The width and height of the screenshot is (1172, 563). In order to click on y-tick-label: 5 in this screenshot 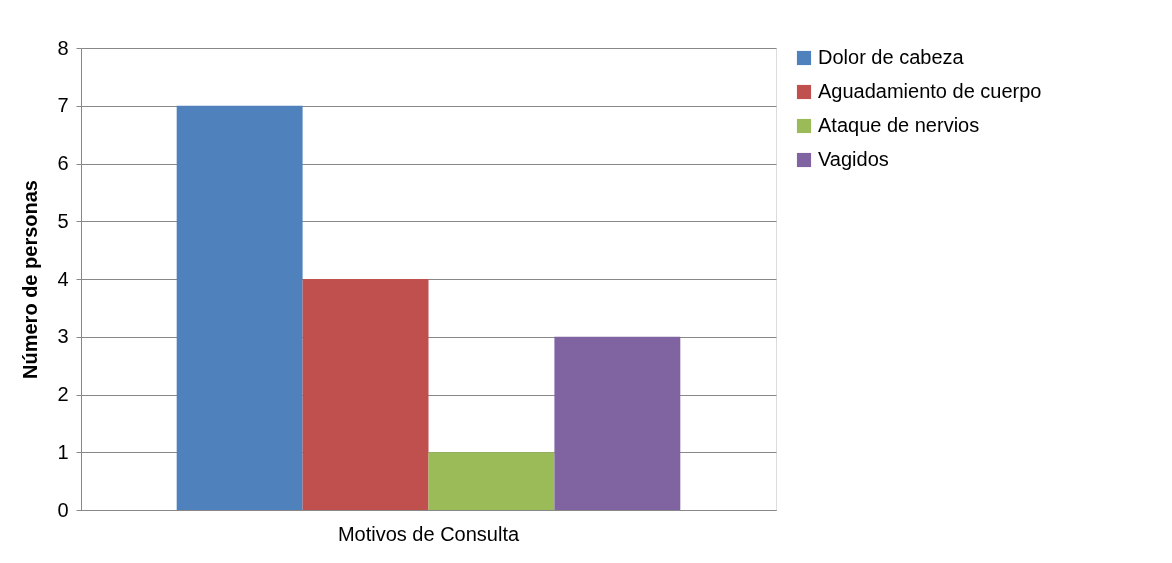, I will do `click(63, 220)`.